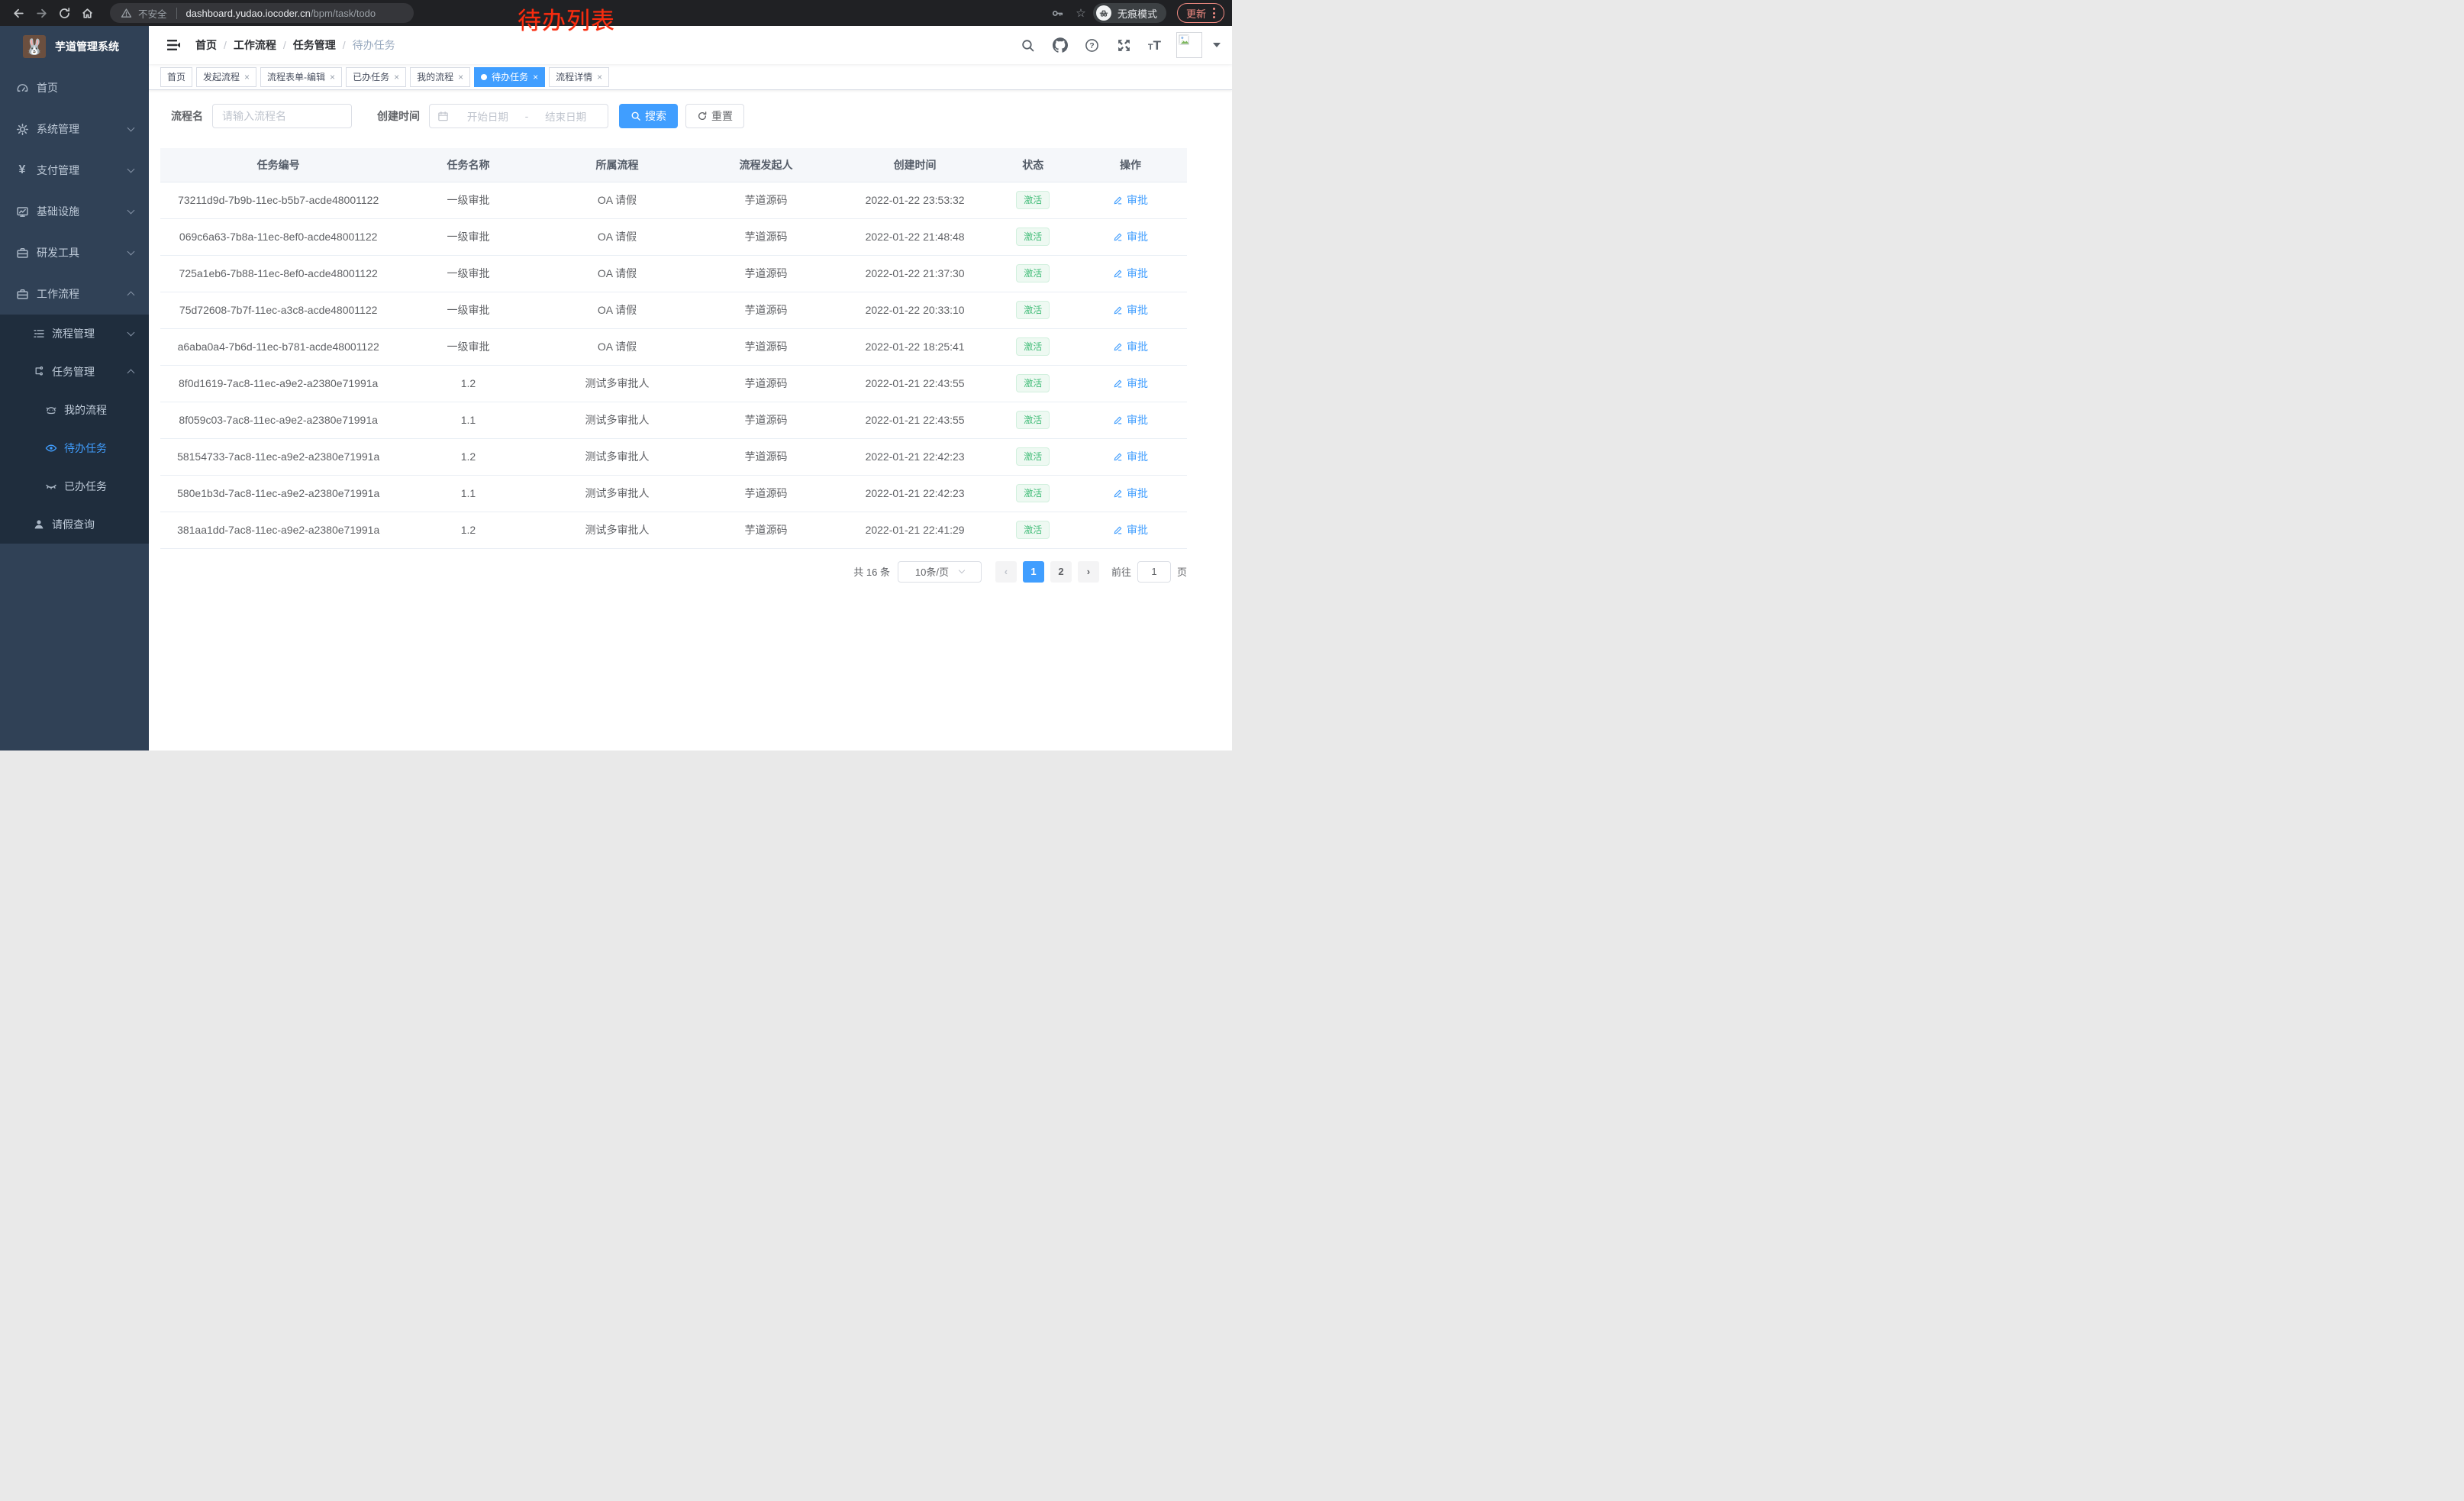  Describe the element at coordinates (22, 88) in the screenshot. I see `dashboard-icon` at that location.